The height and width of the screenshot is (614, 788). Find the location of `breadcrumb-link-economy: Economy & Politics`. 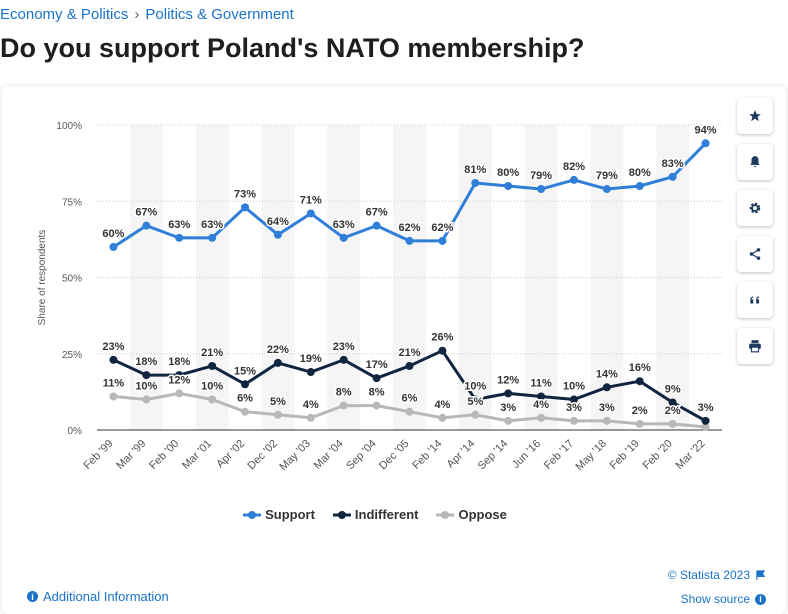

breadcrumb-link-economy: Economy & Politics is located at coordinates (64, 14).